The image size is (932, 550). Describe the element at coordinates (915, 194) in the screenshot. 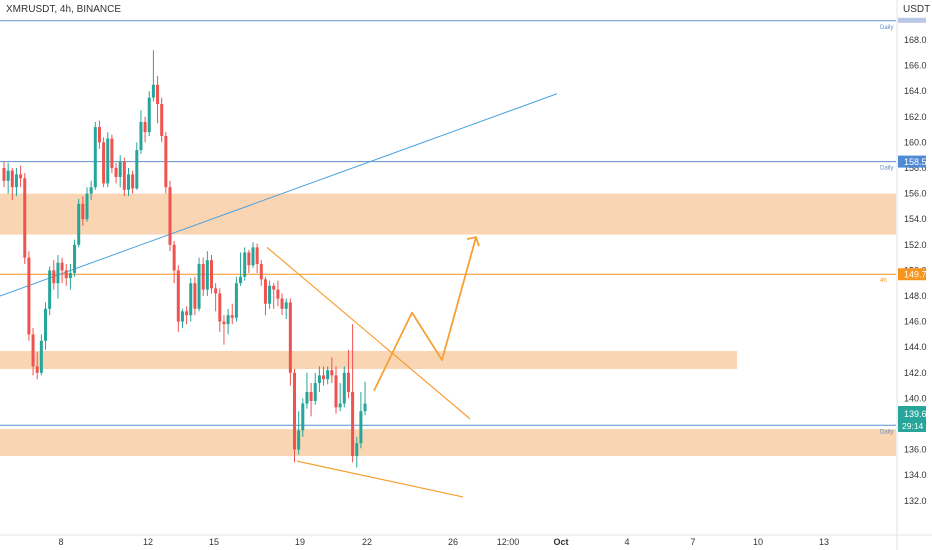

I see `price-tick-label: 156.0` at that location.